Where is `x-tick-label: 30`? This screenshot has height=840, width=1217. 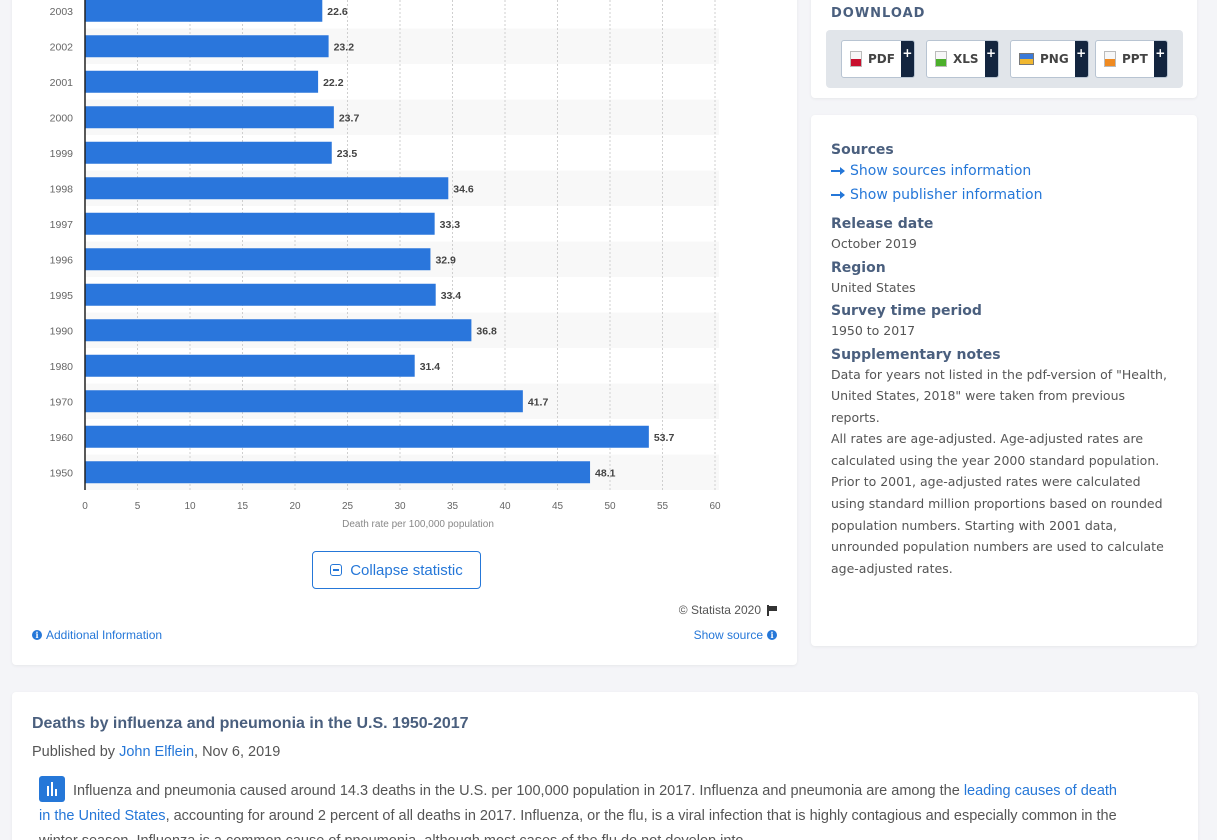
x-tick-label: 30 is located at coordinates (400, 506).